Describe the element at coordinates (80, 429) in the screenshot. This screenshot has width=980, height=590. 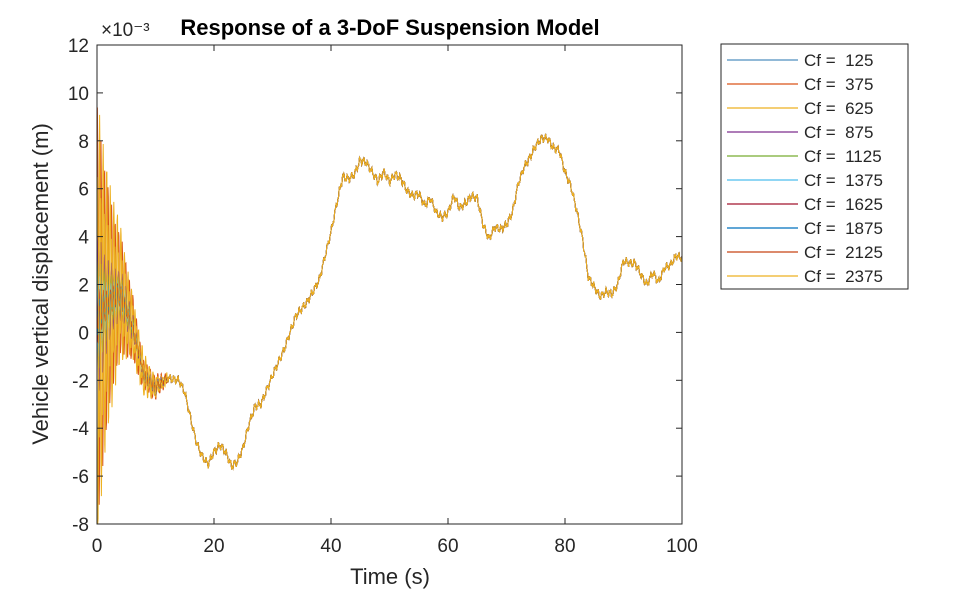
I see `y-tick-label: -4` at that location.